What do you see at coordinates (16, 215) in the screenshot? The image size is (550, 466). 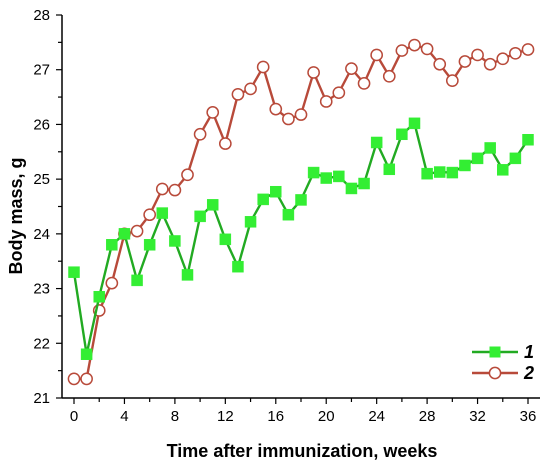 I see `y-axis-title: Body mass, g` at bounding box center [16, 215].